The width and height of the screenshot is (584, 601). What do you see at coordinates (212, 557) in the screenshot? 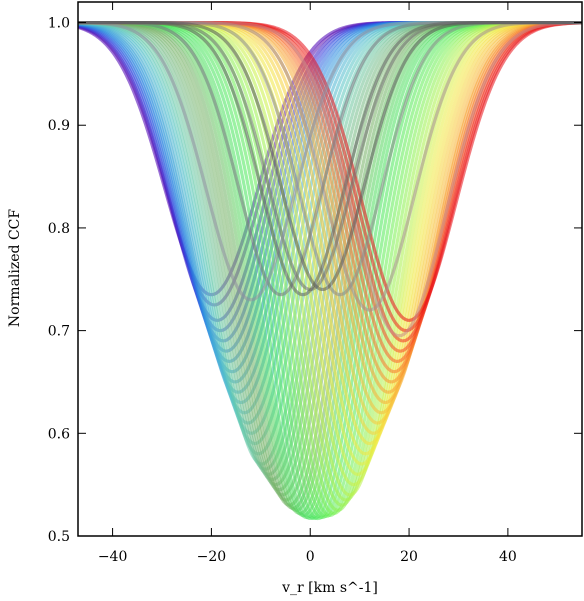
I see `x-tick-label: −20` at bounding box center [212, 557].